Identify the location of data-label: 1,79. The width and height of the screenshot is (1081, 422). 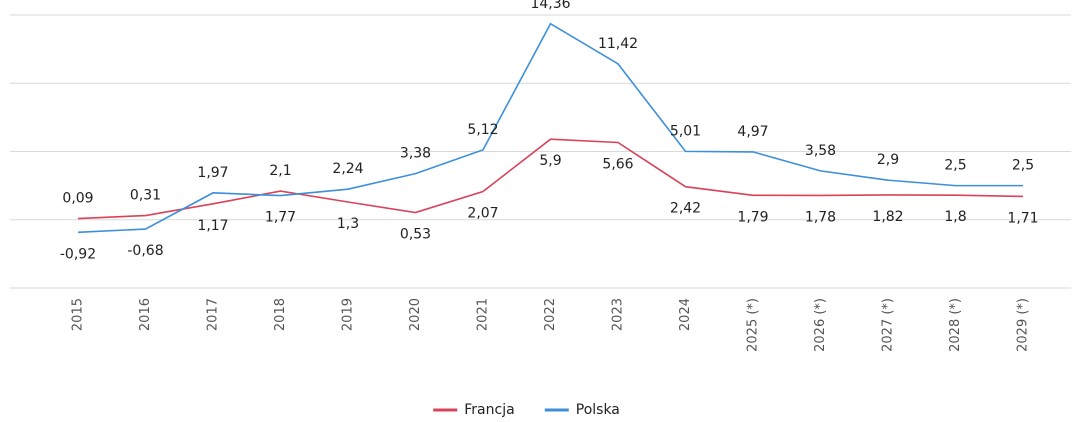
(752, 217).